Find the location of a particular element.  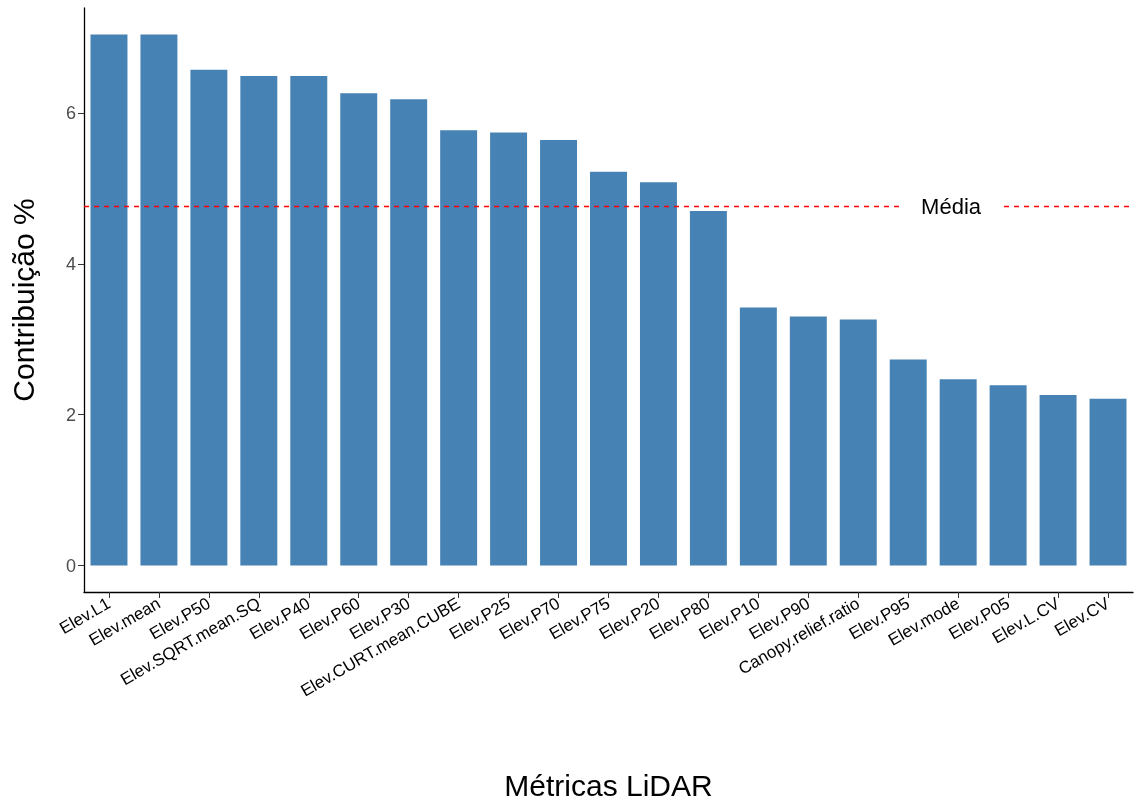

x-axis-title: Métricas LiDAR is located at coordinates (608, 785).